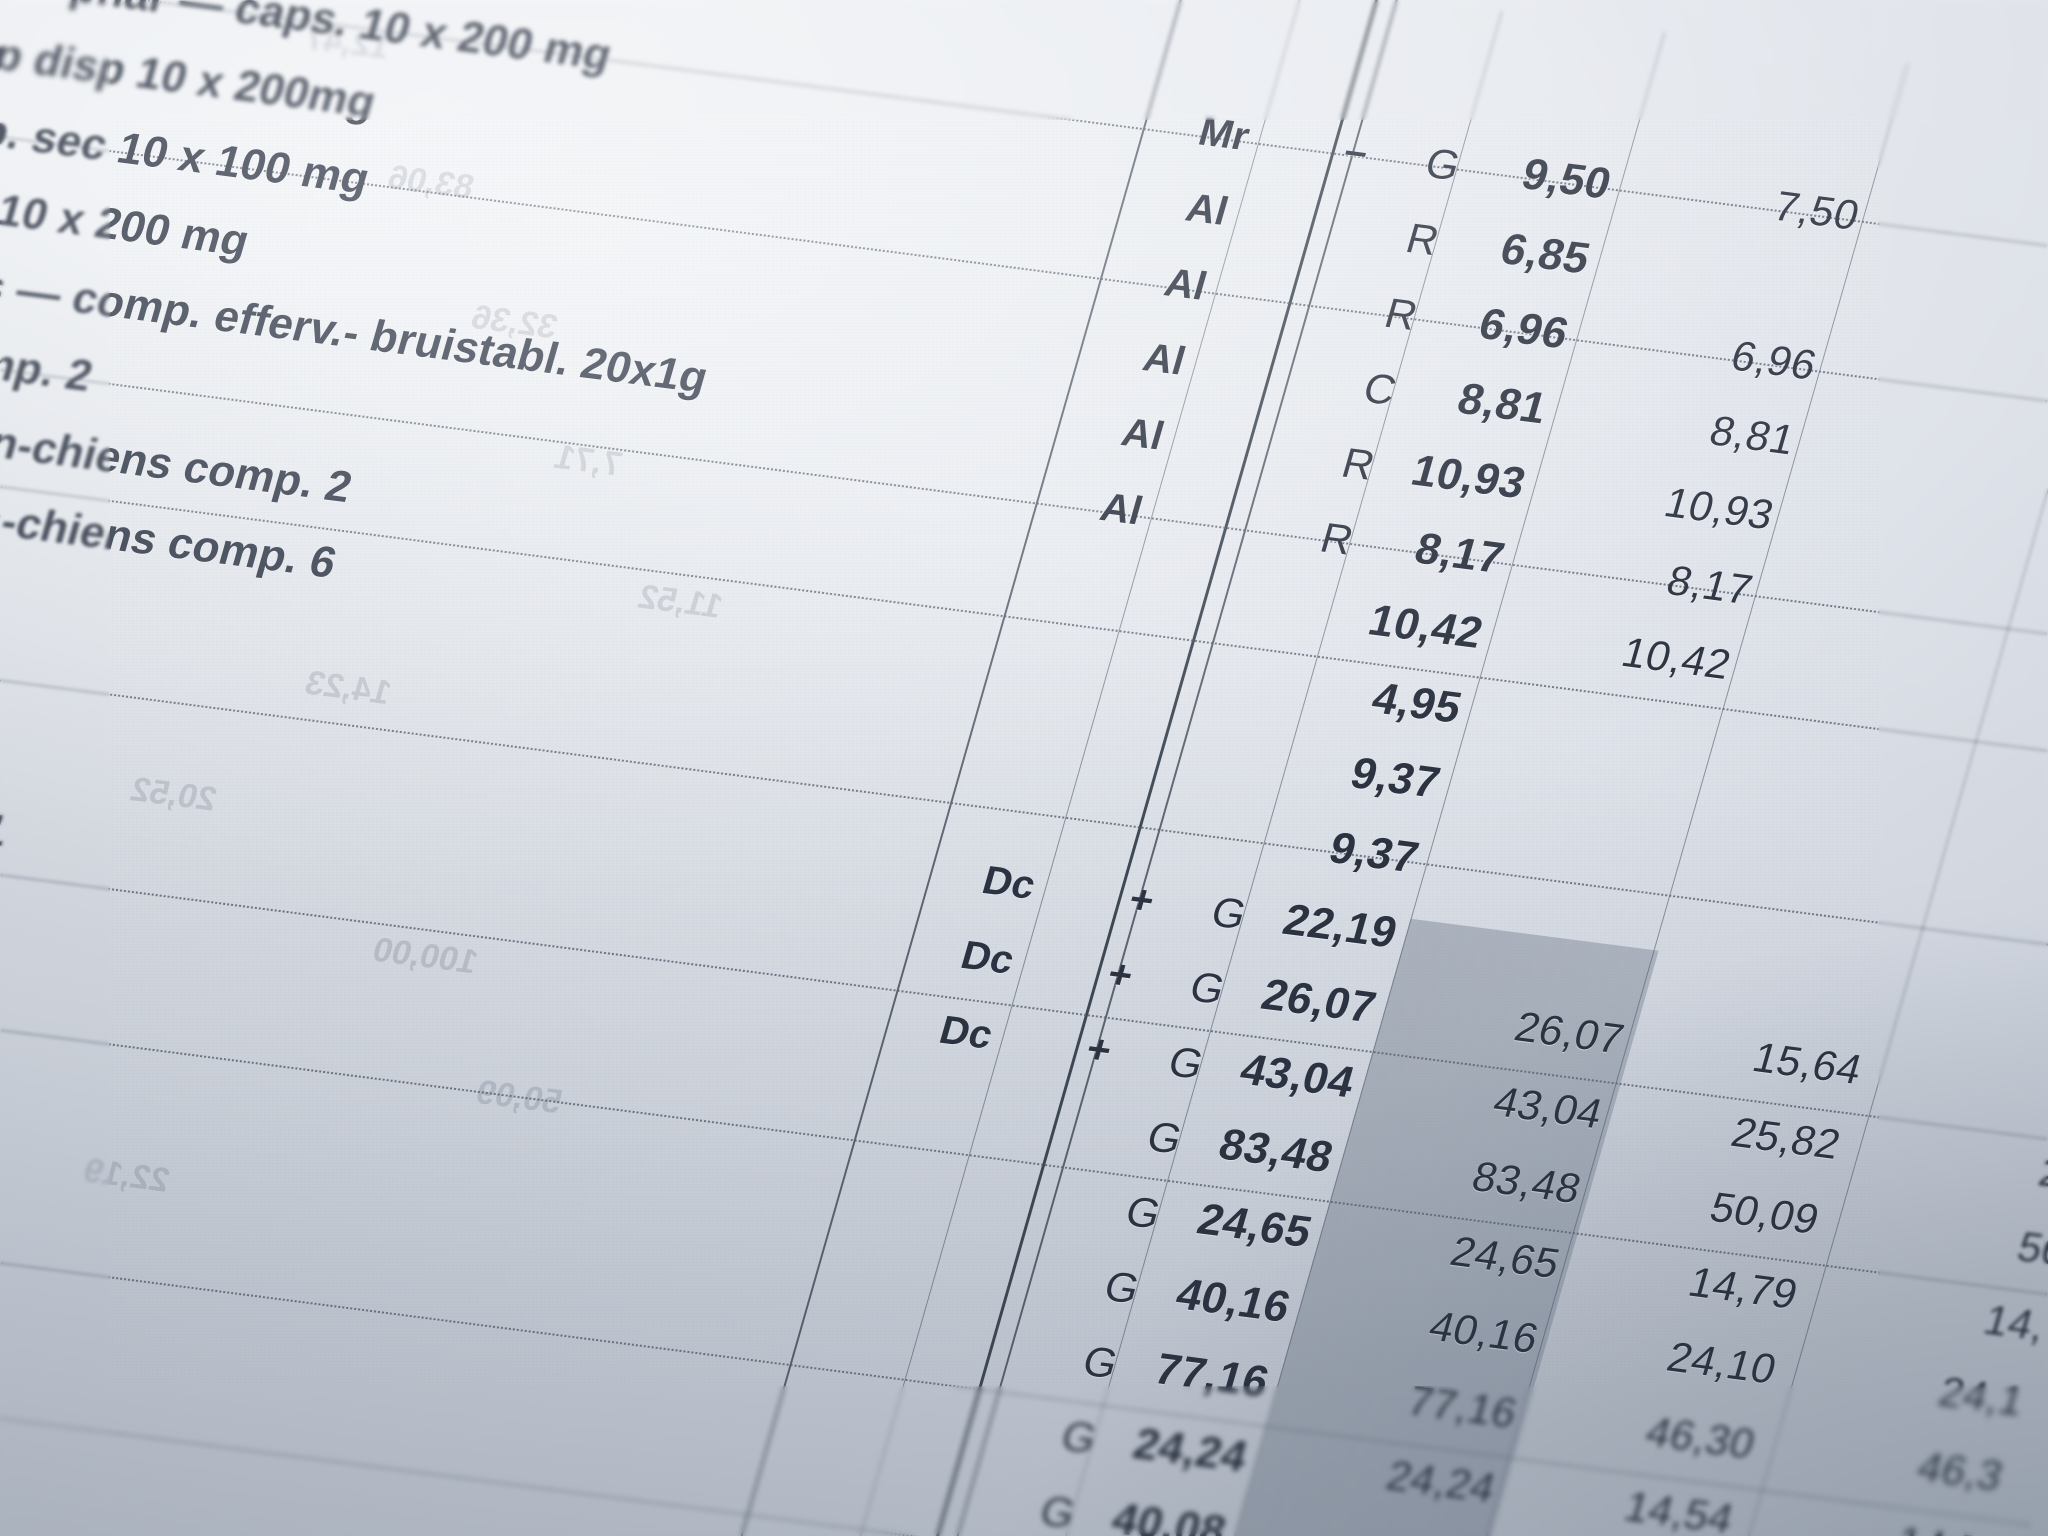  Describe the element at coordinates (1709, 585) in the screenshot. I see `price-cell-base: 8,17` at that location.